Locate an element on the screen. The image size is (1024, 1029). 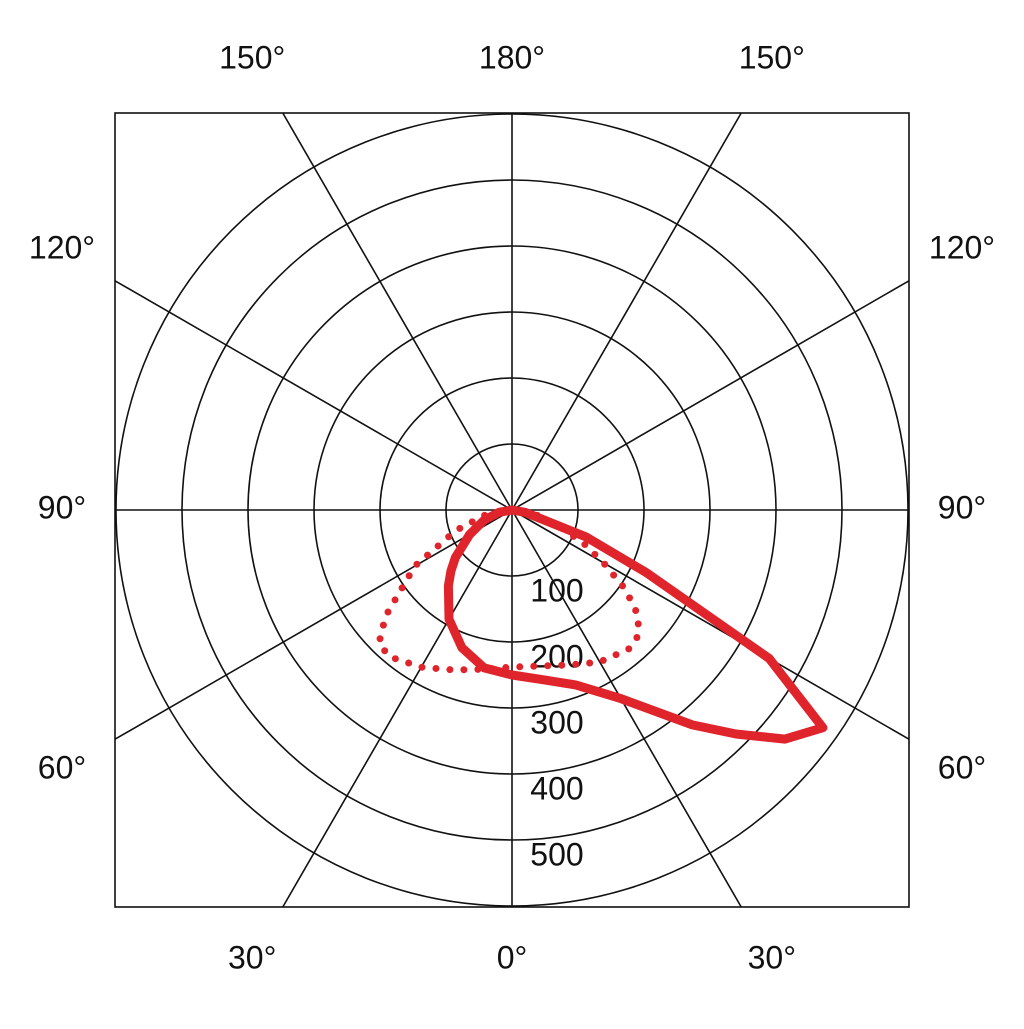
angle-tick-label: 180° is located at coordinates (512, 57).